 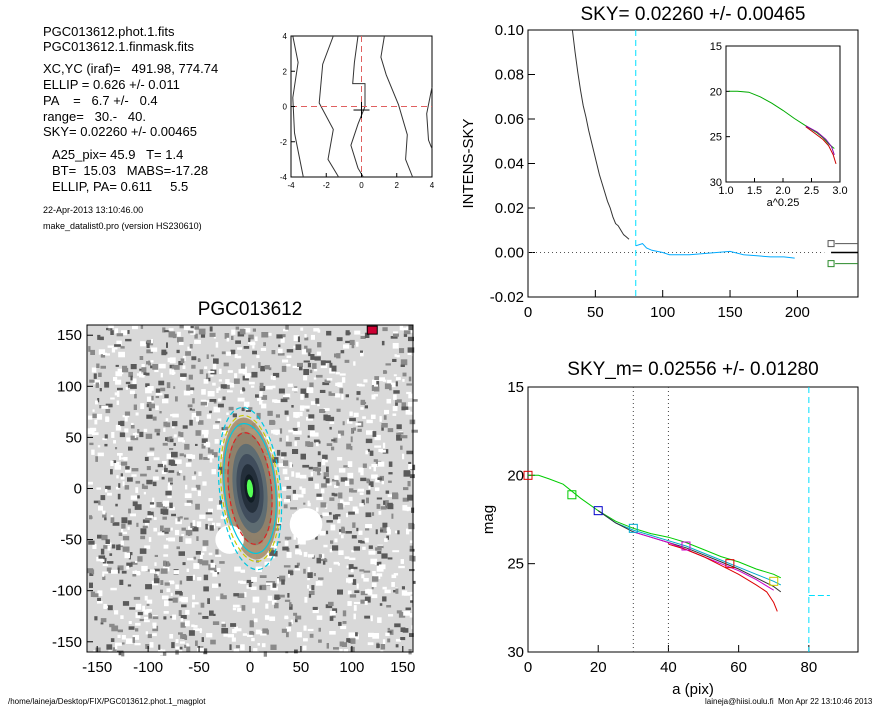 I want to click on galaxy-ytick-label: 100, so click(x=69, y=386).